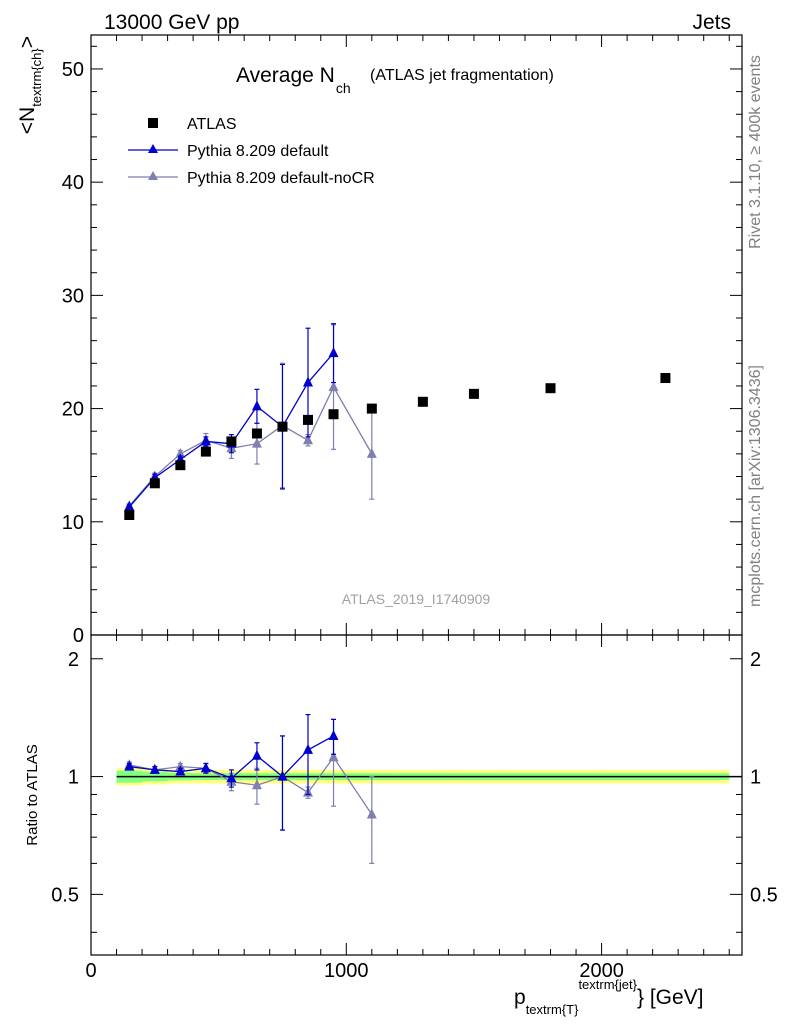  I want to click on legend-atlas-marker, so click(153, 123).